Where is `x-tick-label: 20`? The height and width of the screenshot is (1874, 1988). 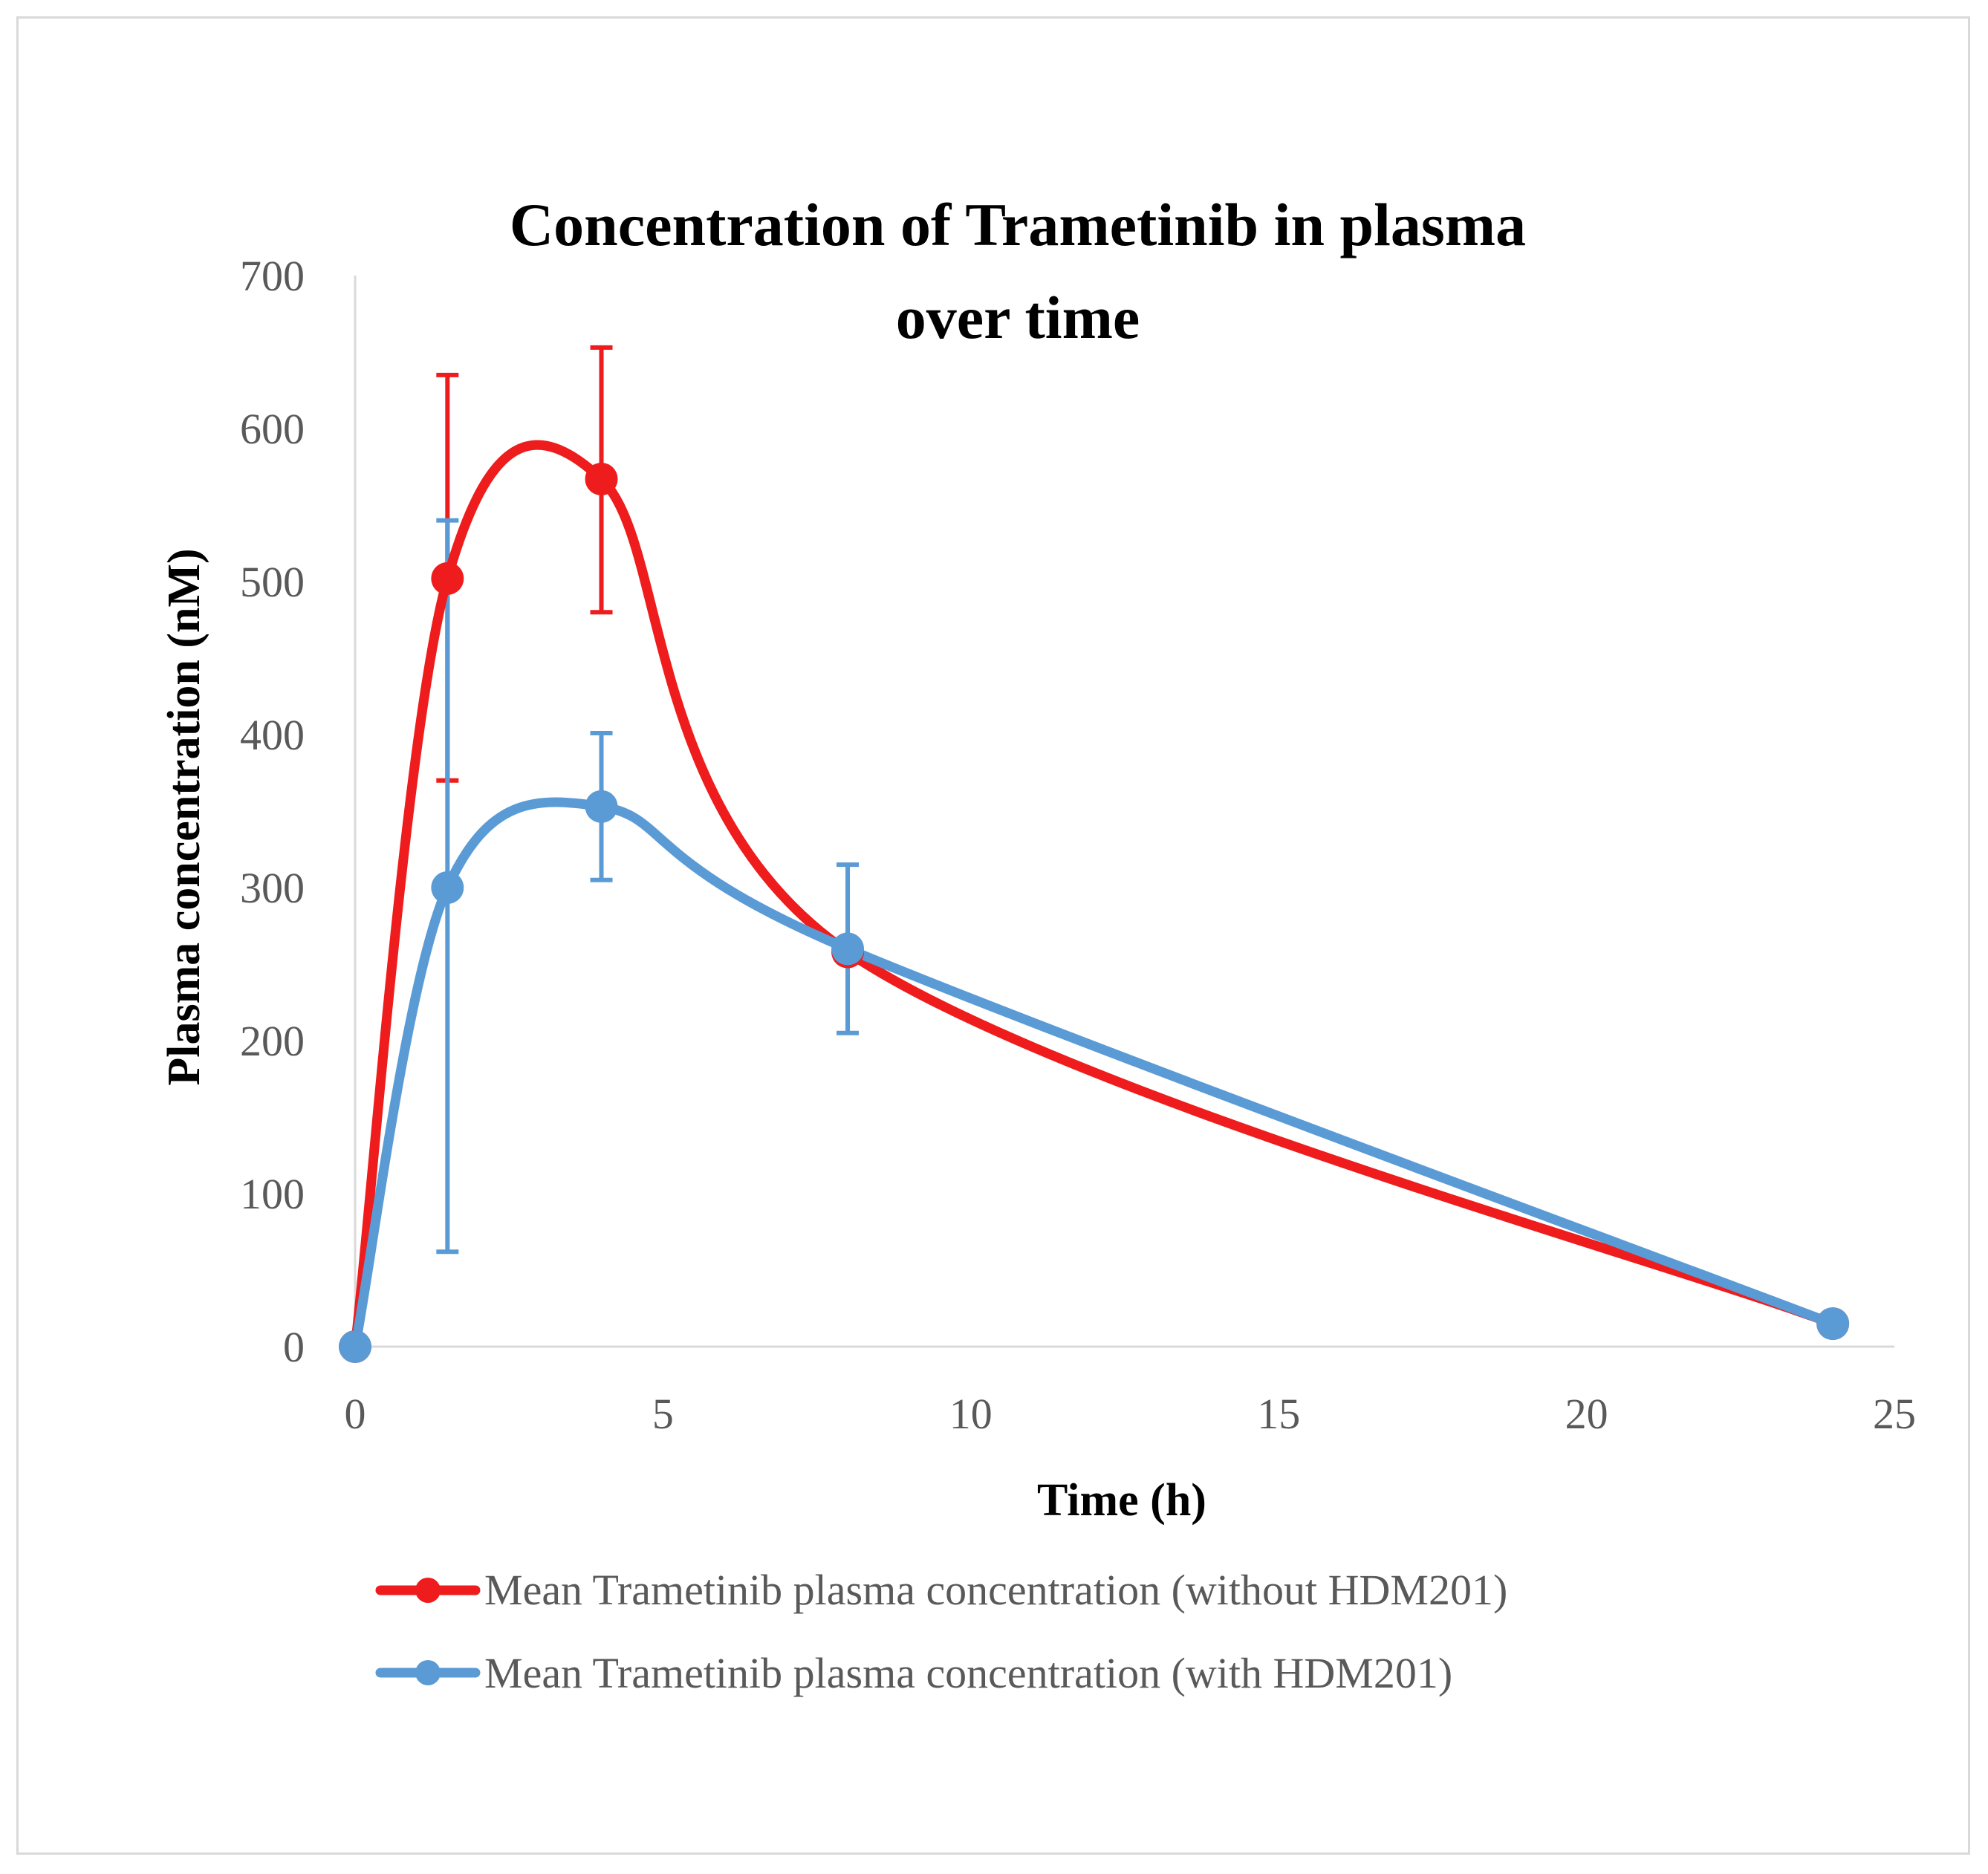 x-tick-label: 20 is located at coordinates (1586, 1414).